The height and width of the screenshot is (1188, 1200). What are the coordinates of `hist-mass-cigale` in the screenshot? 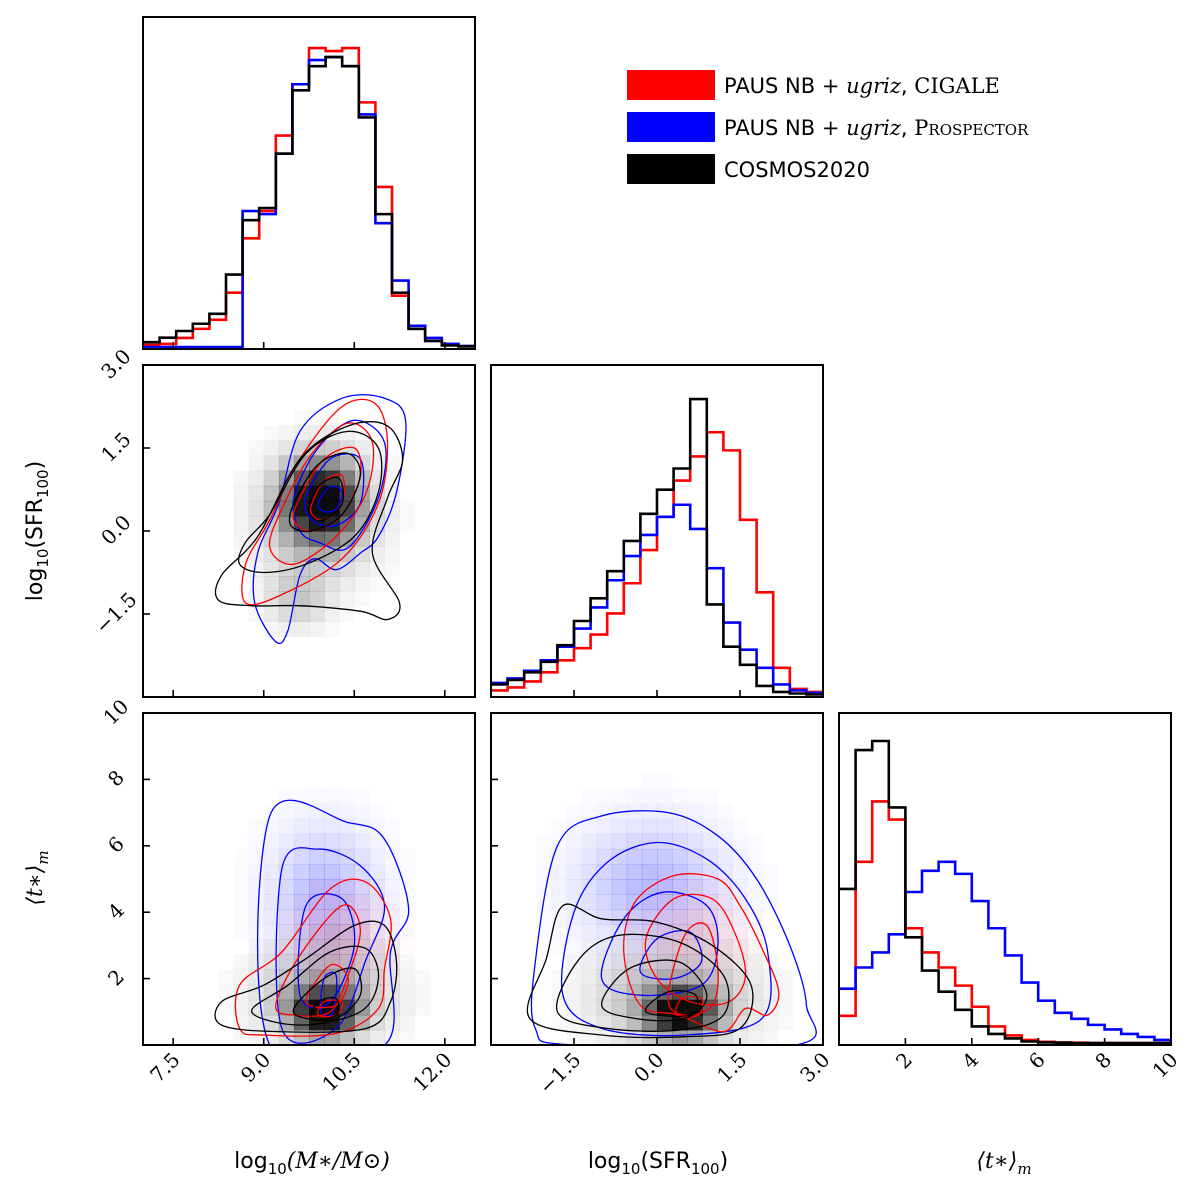 It's located at (309, 197).